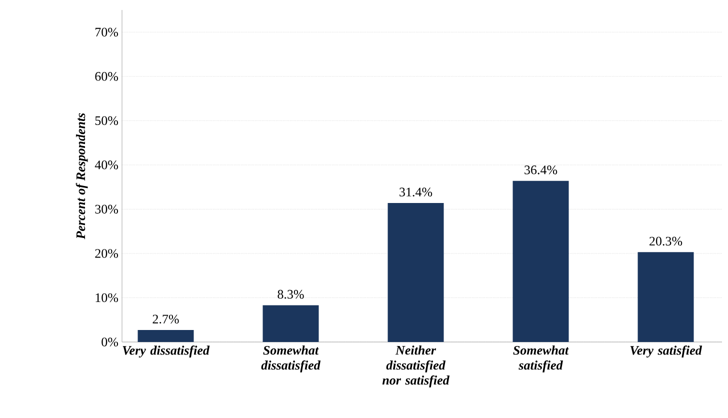 The height and width of the screenshot is (418, 728). I want to click on data-label: 2.7%, so click(165, 319).